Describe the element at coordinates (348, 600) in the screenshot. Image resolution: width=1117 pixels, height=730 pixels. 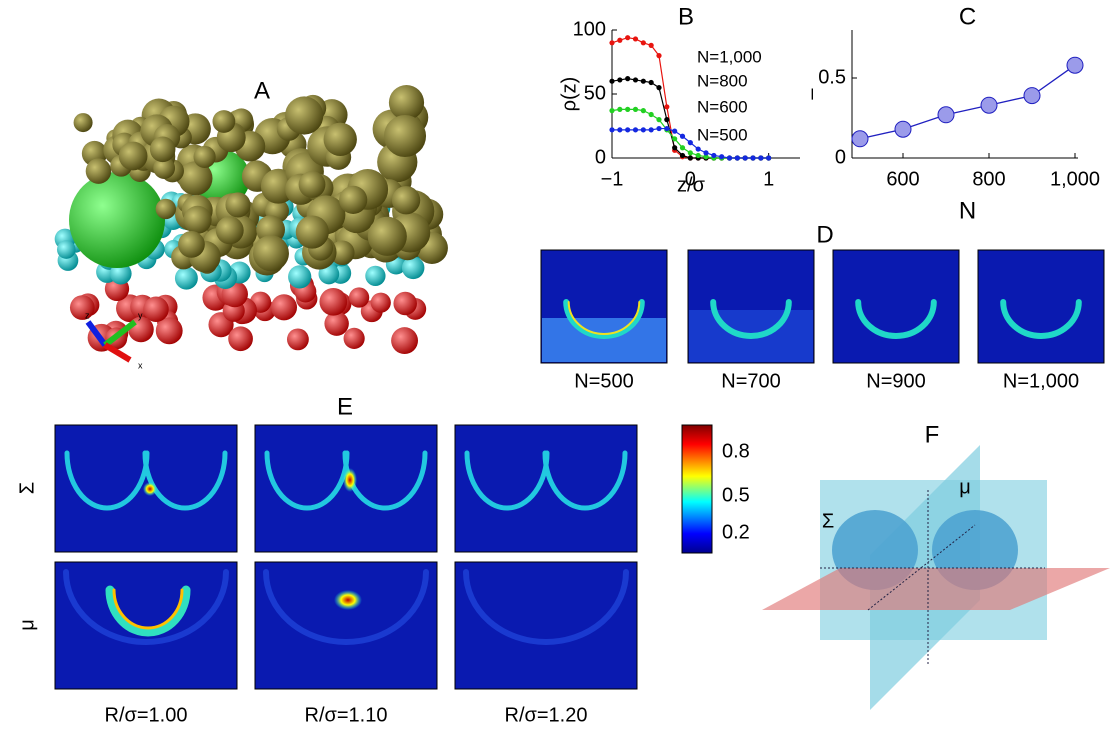
I see `heatmap-spot` at that location.